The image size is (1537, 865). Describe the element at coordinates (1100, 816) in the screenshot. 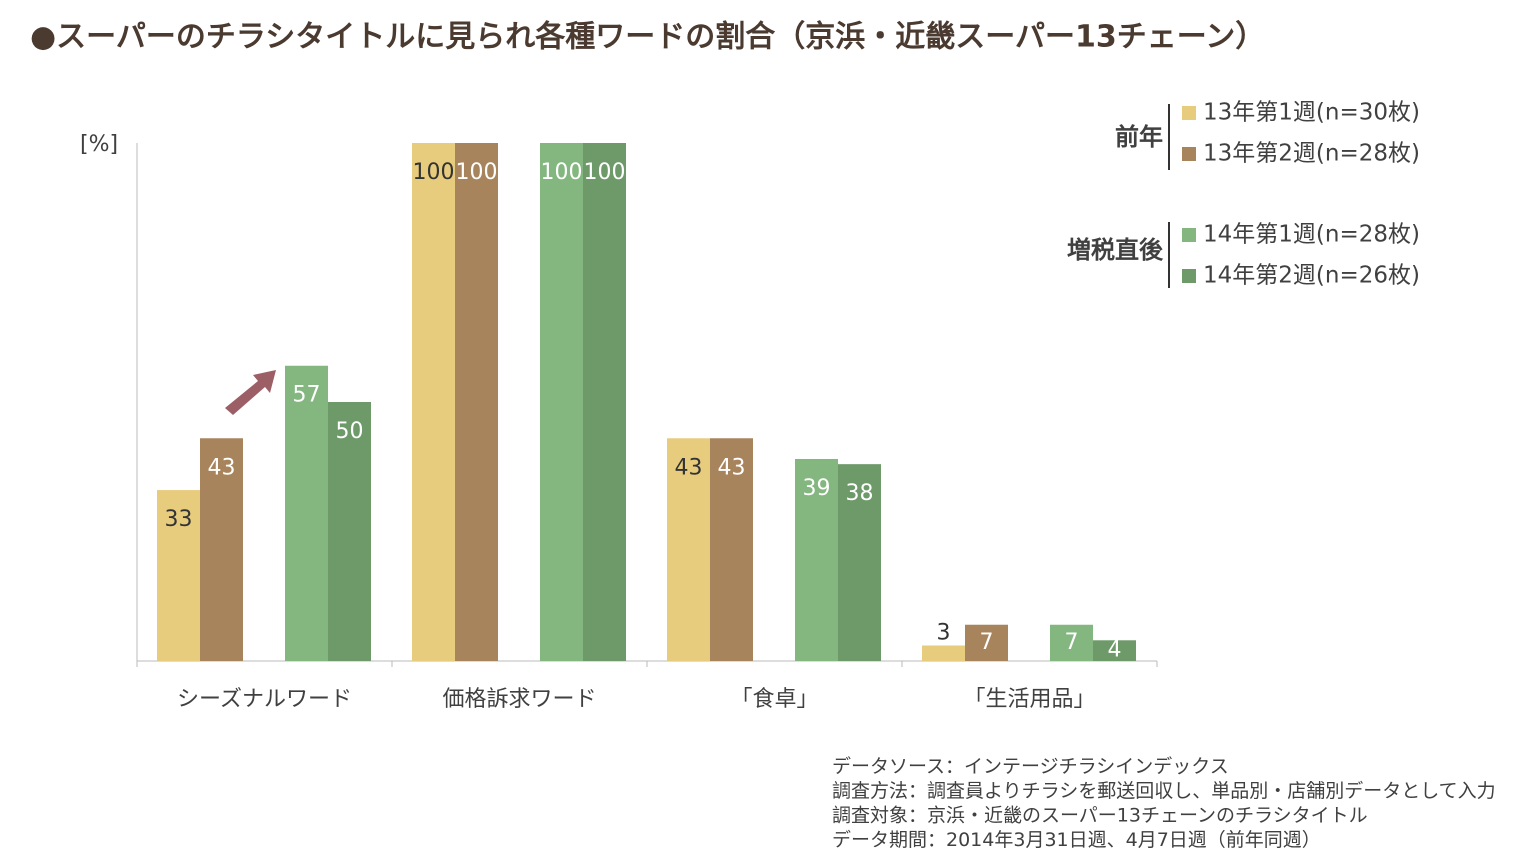

I see `footnote: 調査対象：京浜・近畿のスーパー13チェーンのチラシタイトル` at that location.